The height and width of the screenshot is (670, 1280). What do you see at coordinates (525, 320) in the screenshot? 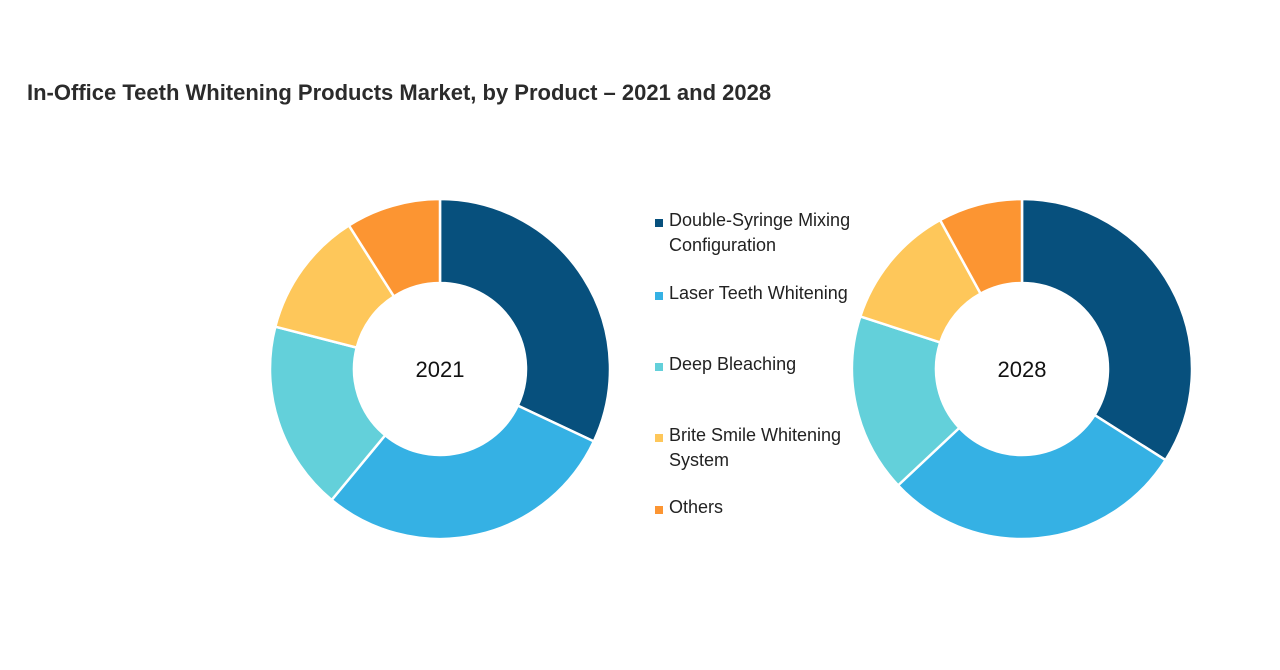
I see `slice-2021-double-syringe-mixing-configuration` at bounding box center [525, 320].